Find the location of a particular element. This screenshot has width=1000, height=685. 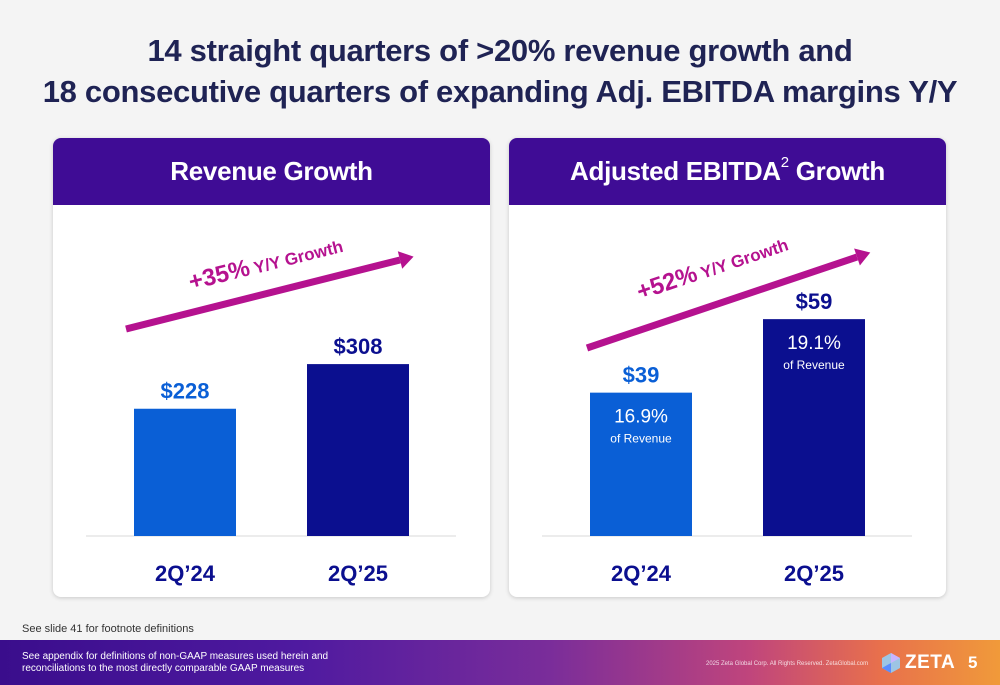

zeta-logo: ZETA is located at coordinates (917, 663).